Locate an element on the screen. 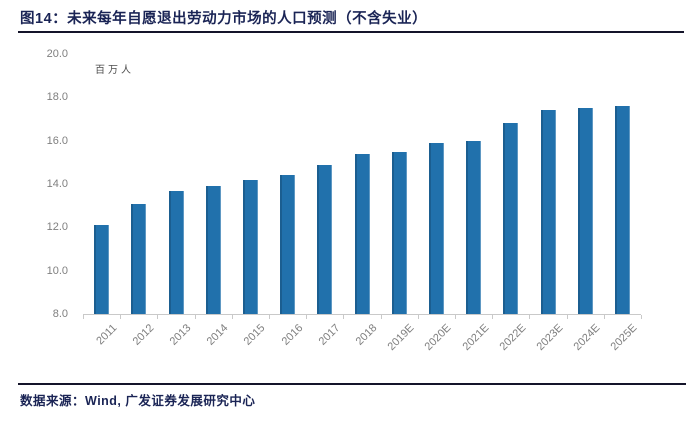 The width and height of the screenshot is (700, 429). x-axis-tick-label: 2018 is located at coordinates (366, 335).